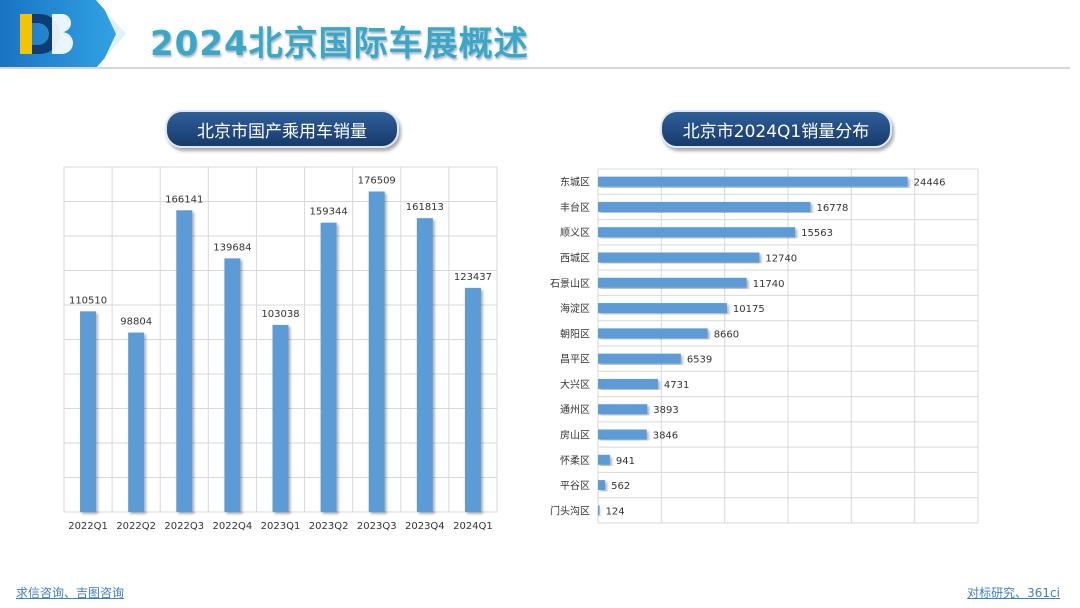 This screenshot has width=1080, height=608. What do you see at coordinates (280, 314) in the screenshot?
I see `left-bar-value-label: 103038` at bounding box center [280, 314].